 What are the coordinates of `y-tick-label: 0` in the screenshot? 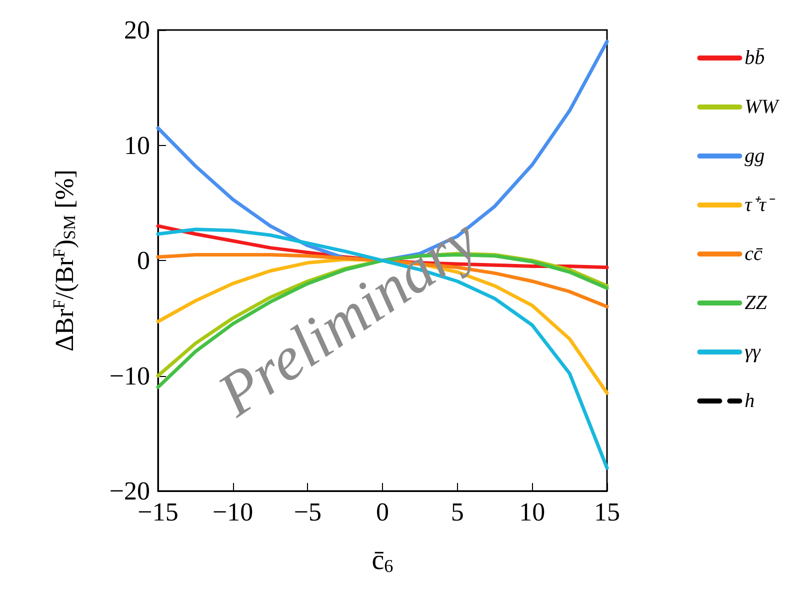 It's located at (143, 260).